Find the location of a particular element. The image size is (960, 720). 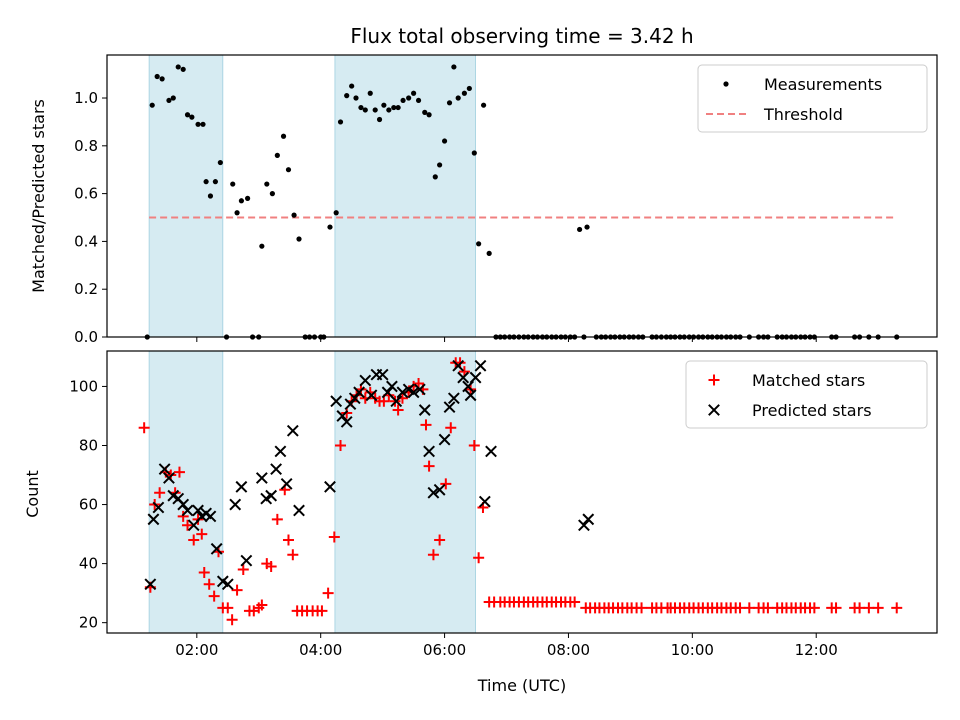

legend: Measurements Threshold is located at coordinates (812, 98).